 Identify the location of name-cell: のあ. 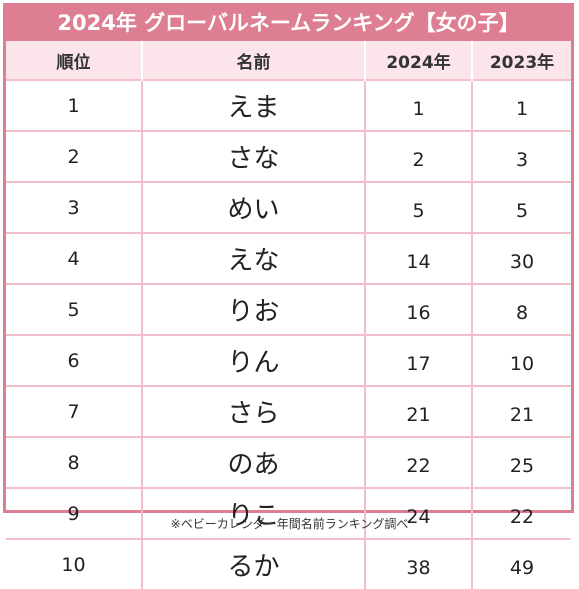
(253, 462).